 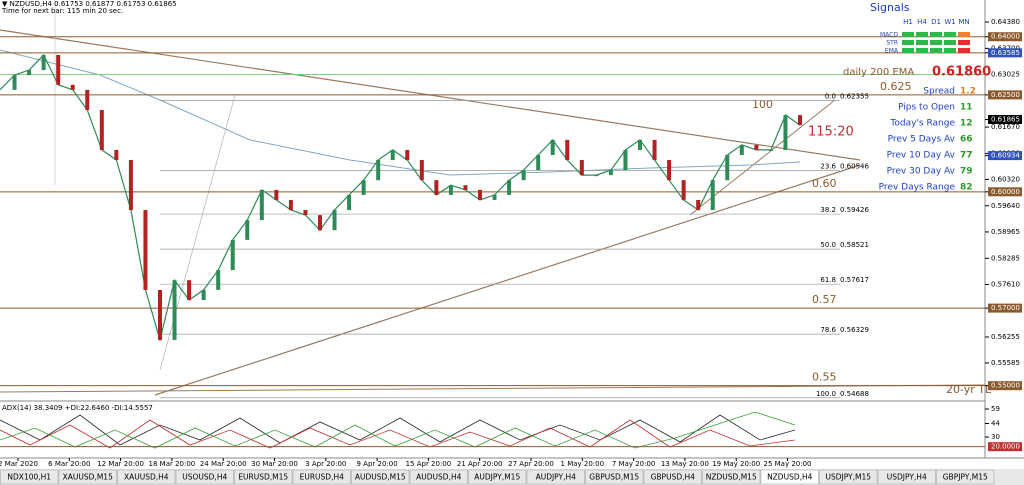 What do you see at coordinates (921, 172) in the screenshot?
I see `stat-label: Prev 30 Day Av` at bounding box center [921, 172].